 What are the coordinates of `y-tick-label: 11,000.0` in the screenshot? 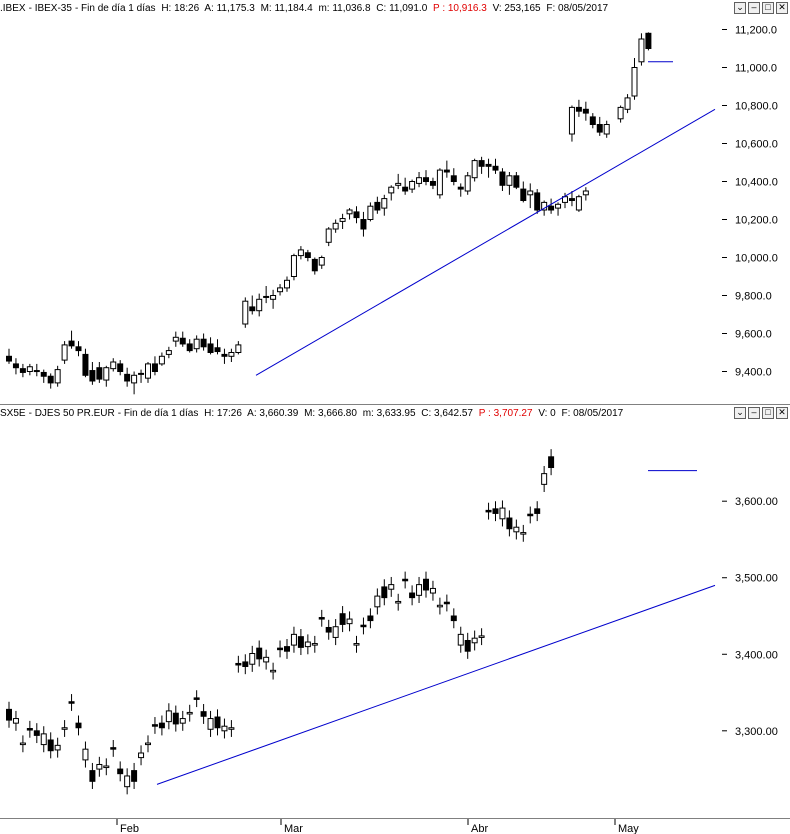 It's located at (756, 69).